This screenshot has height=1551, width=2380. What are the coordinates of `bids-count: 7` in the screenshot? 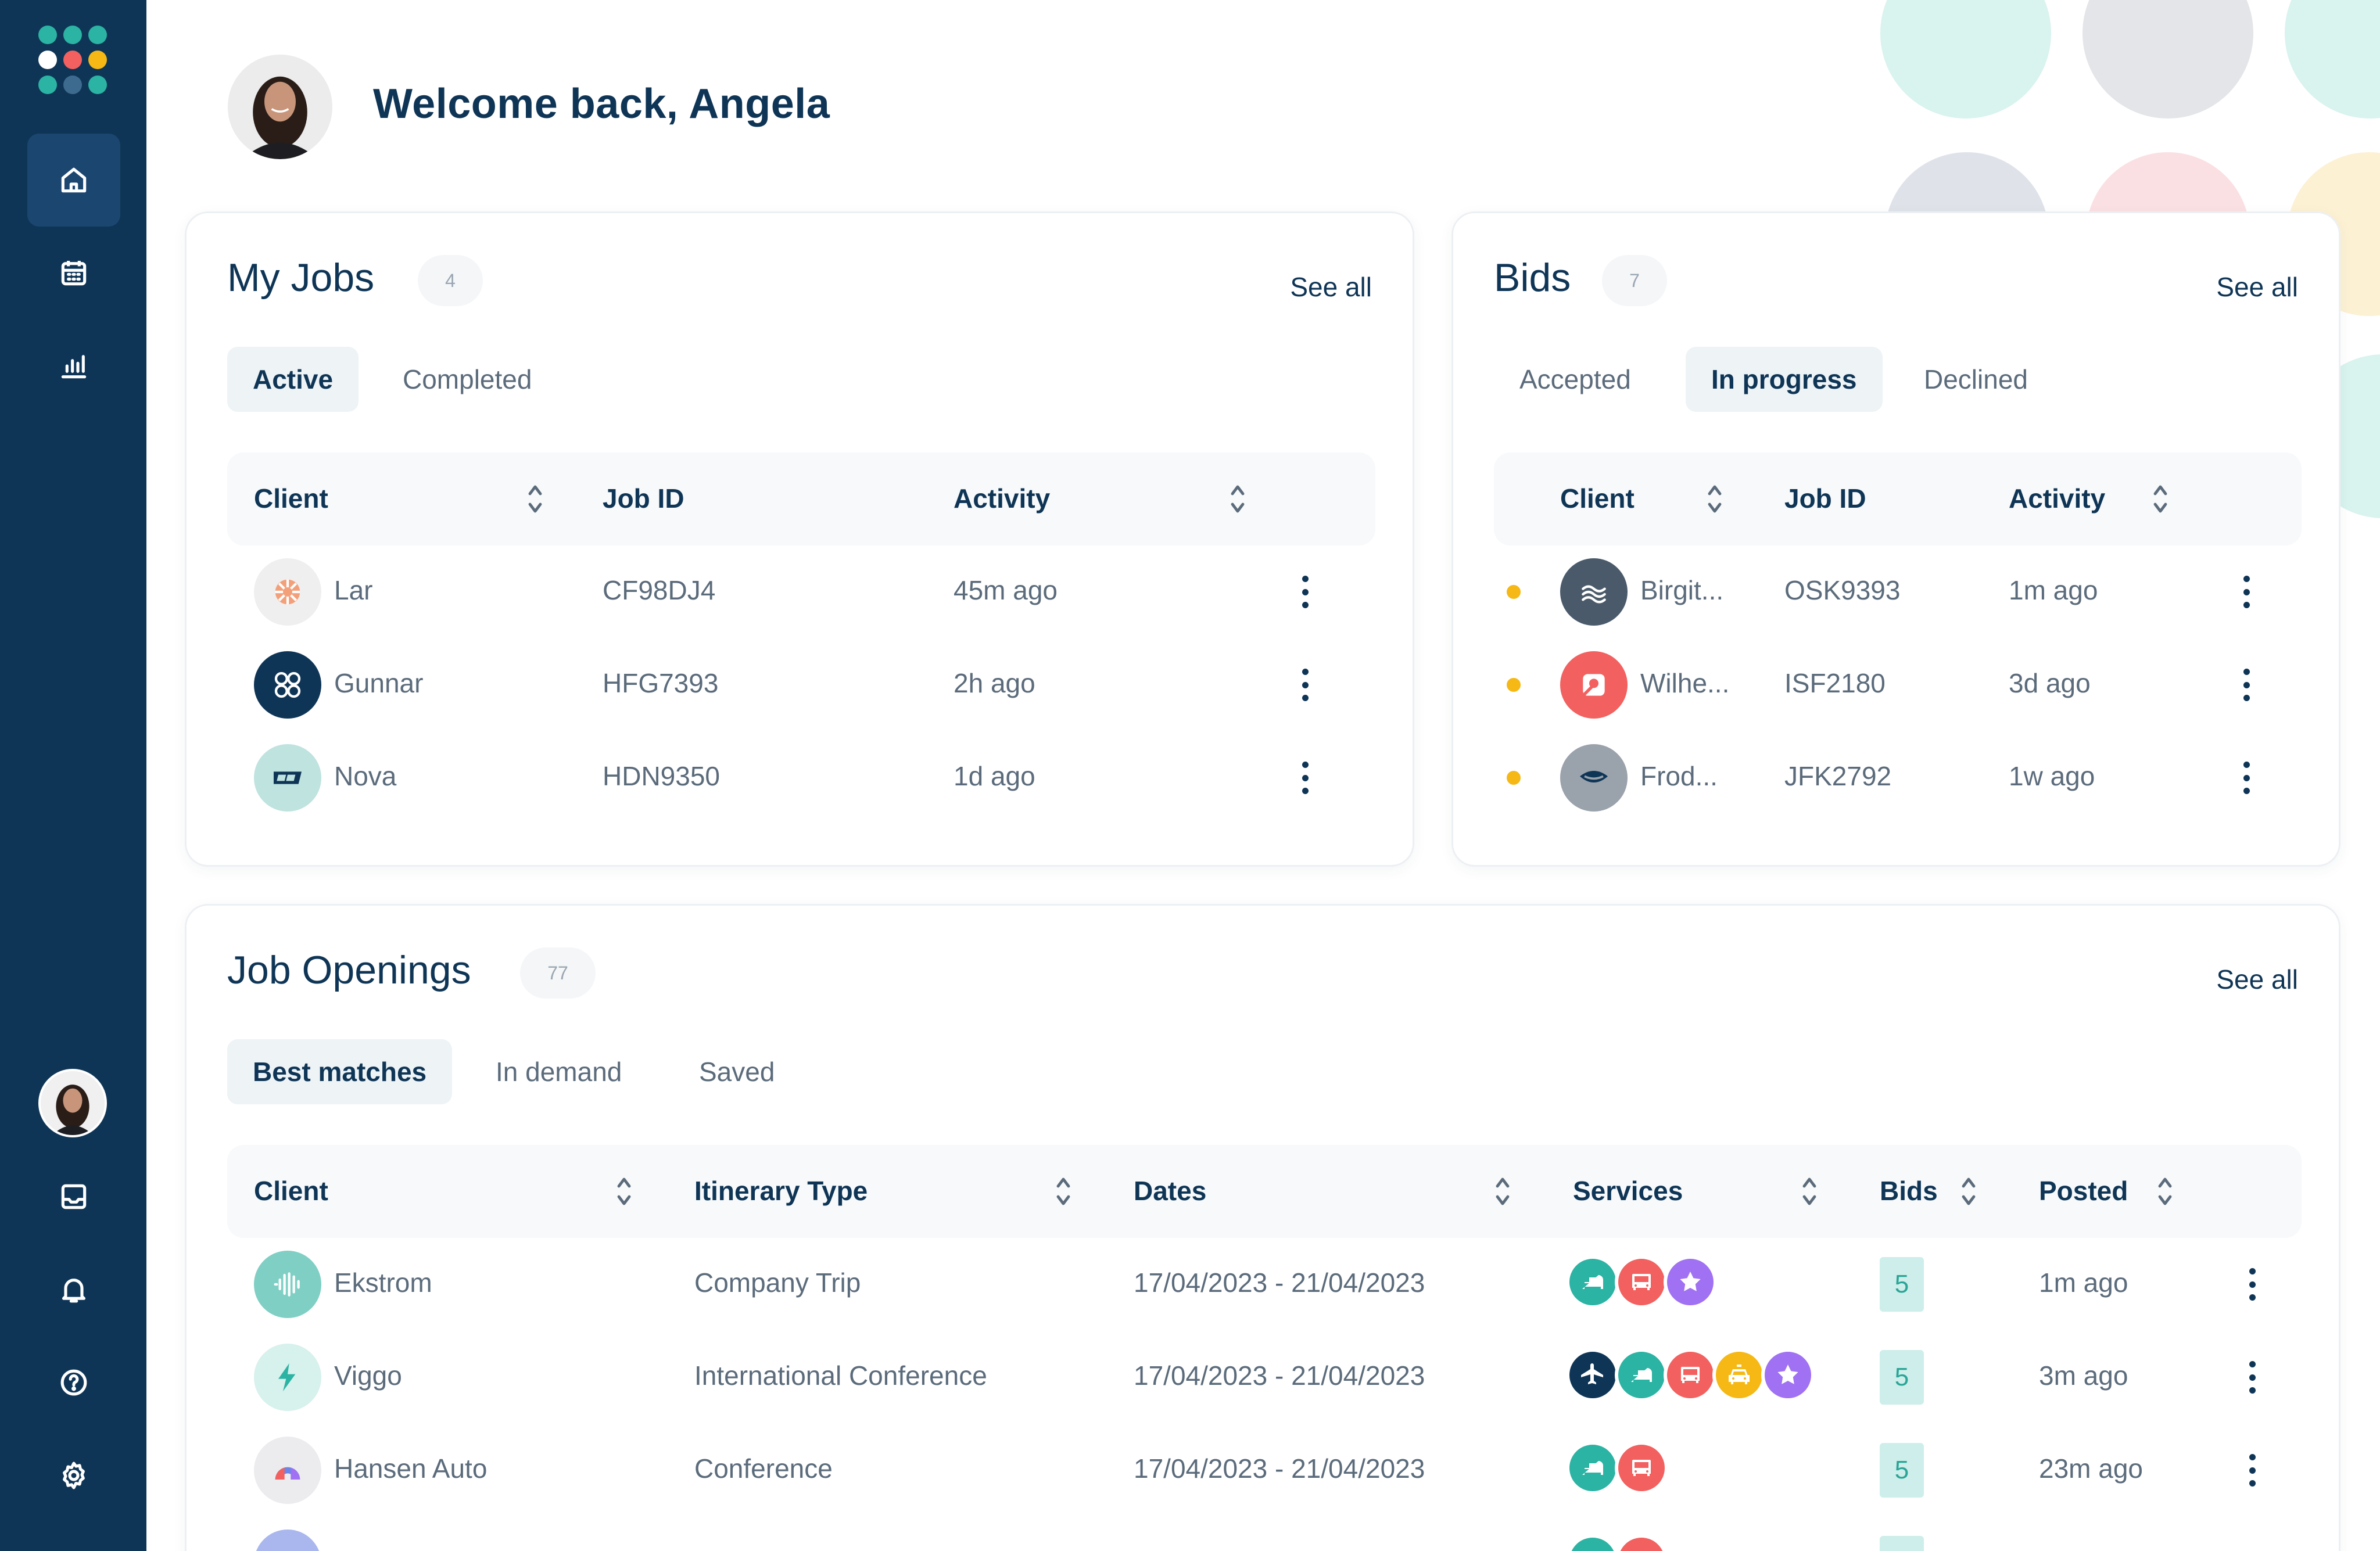 It's located at (1634, 280).